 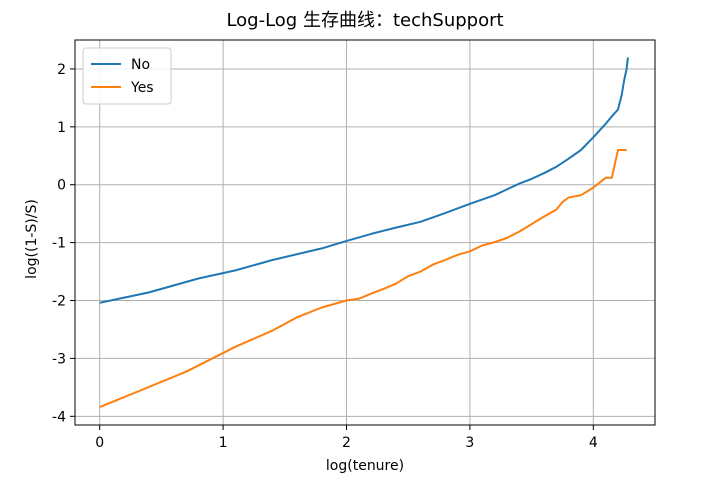 What do you see at coordinates (59, 244) in the screenshot?
I see `y-tick-label: -1` at bounding box center [59, 244].